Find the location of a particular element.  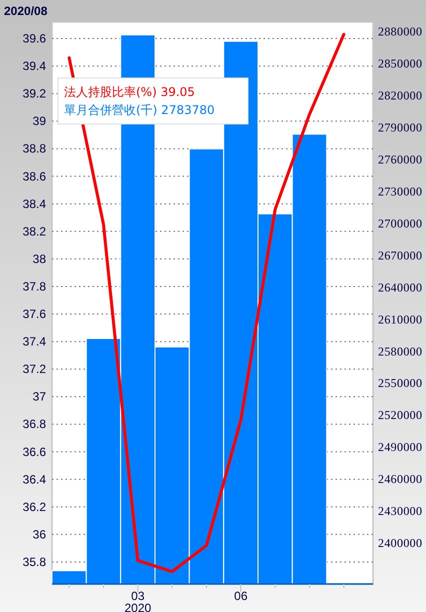

y-tick-label: 39.4 is located at coordinates (34, 66).